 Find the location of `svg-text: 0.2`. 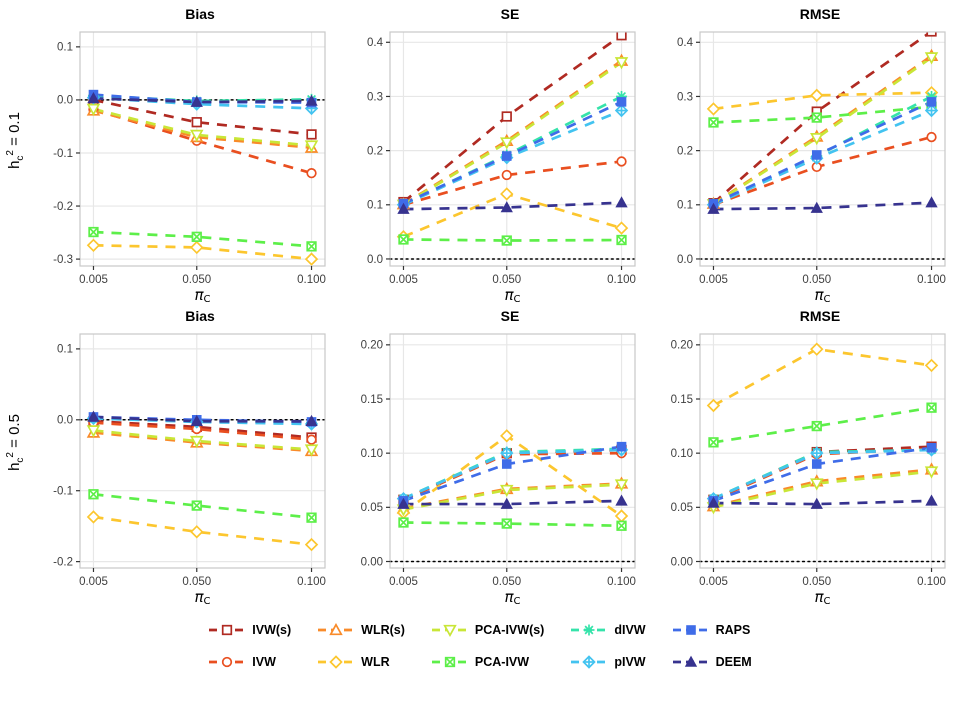

svg-text: 0.2 is located at coordinates (685, 151).